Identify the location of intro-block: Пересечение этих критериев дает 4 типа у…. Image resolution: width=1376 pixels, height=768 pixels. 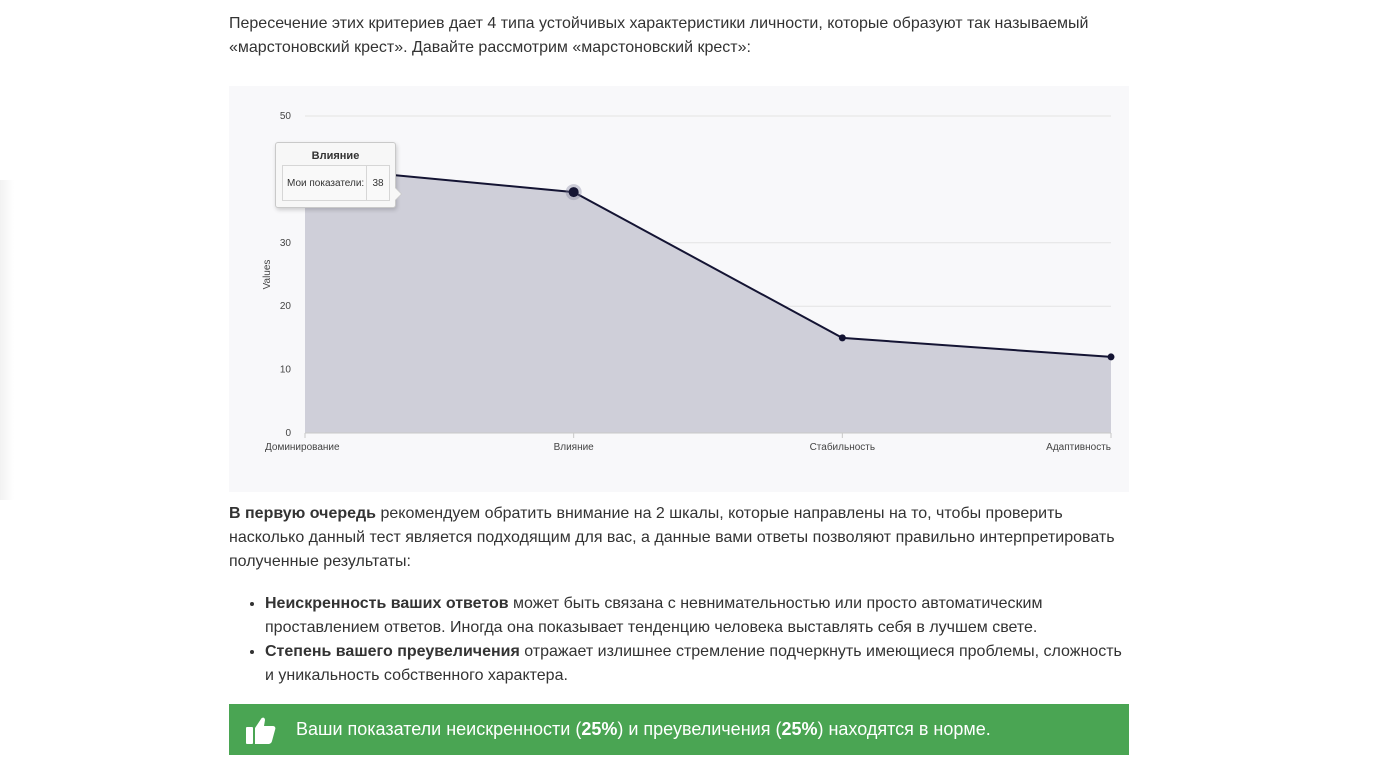
(679, 36).